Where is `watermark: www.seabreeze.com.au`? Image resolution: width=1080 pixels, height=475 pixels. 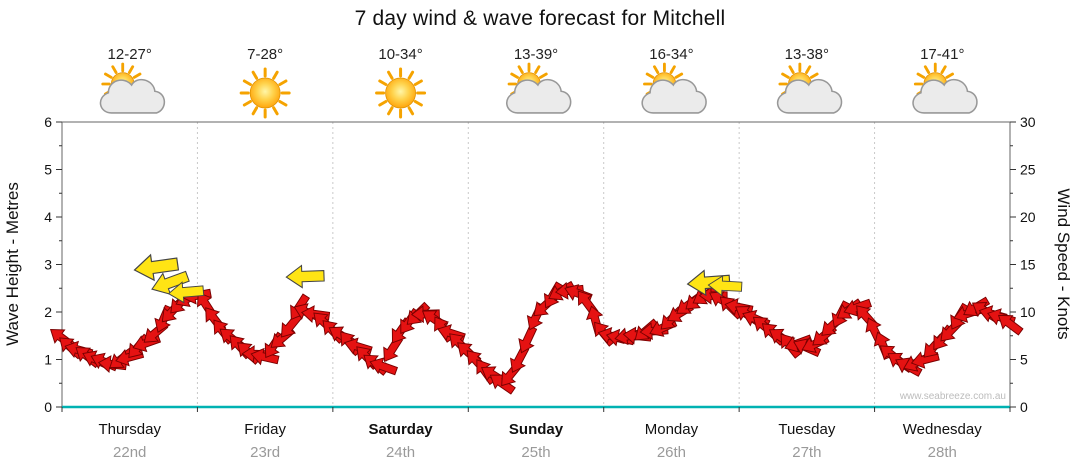
watermark: www.seabreeze.com.au is located at coordinates (952, 396).